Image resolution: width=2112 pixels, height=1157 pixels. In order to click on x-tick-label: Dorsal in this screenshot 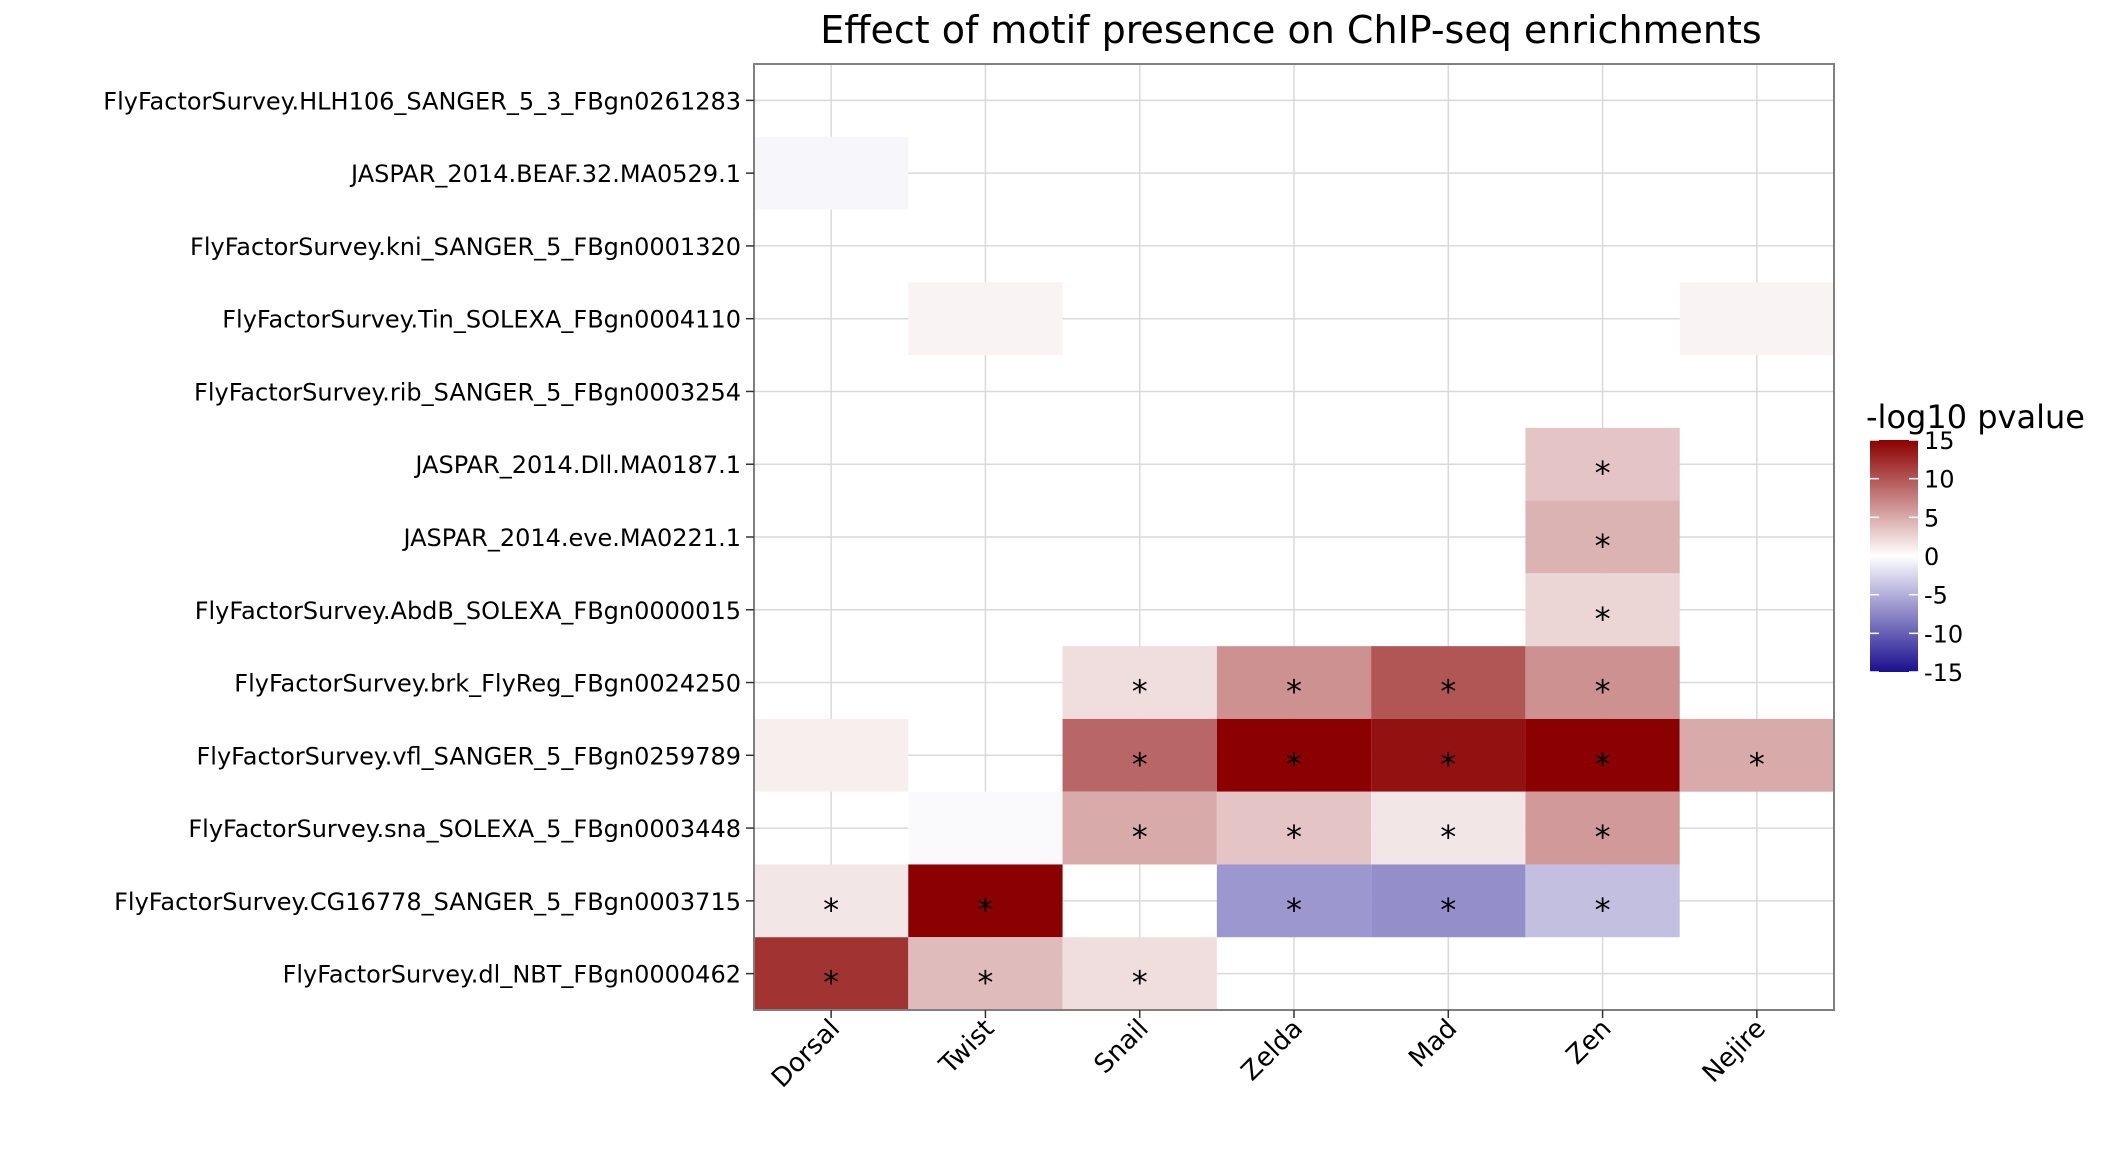, I will do `click(806, 1054)`.